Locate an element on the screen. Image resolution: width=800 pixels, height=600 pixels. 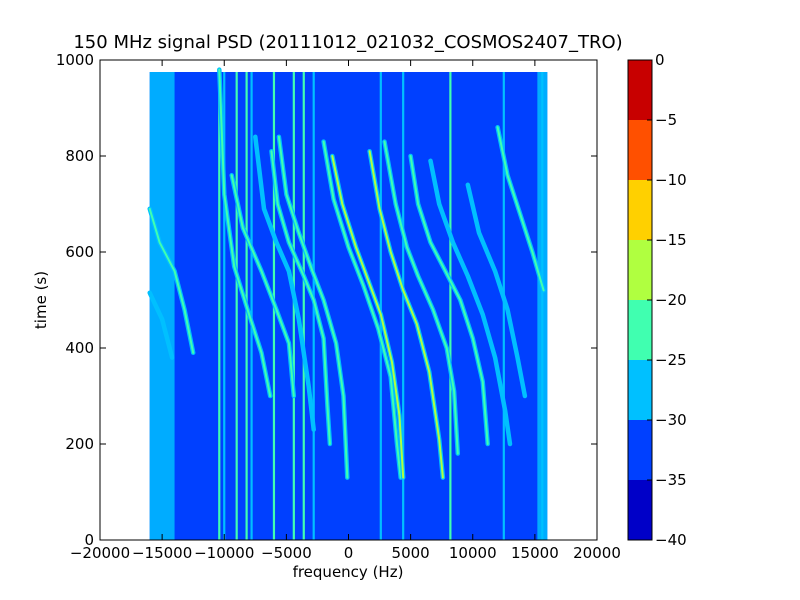
colorbar-levels is located at coordinates (640, 300).